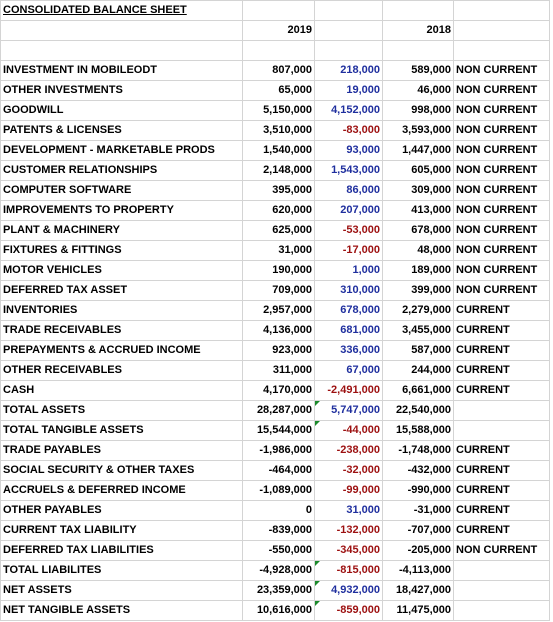 The width and height of the screenshot is (553, 622). I want to click on value-2019-cell: 625,000, so click(278, 230).